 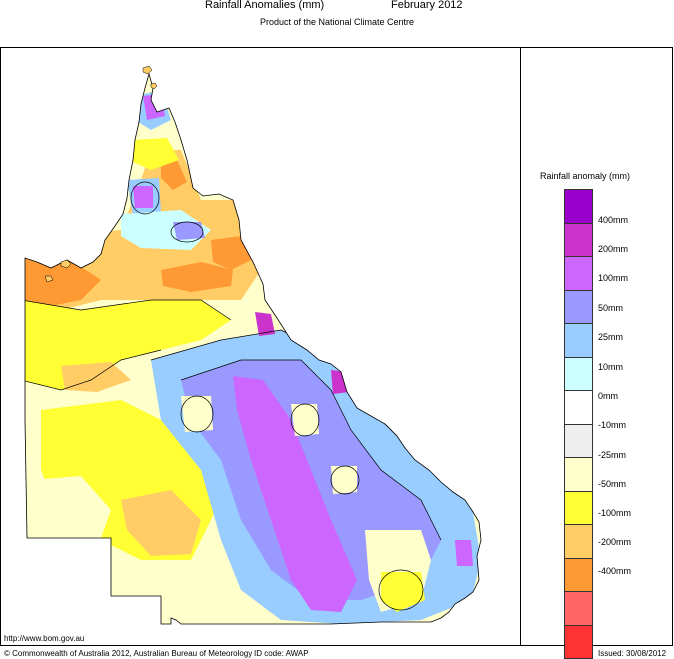 I want to click on legend-label: 0mm, so click(x=608, y=396).